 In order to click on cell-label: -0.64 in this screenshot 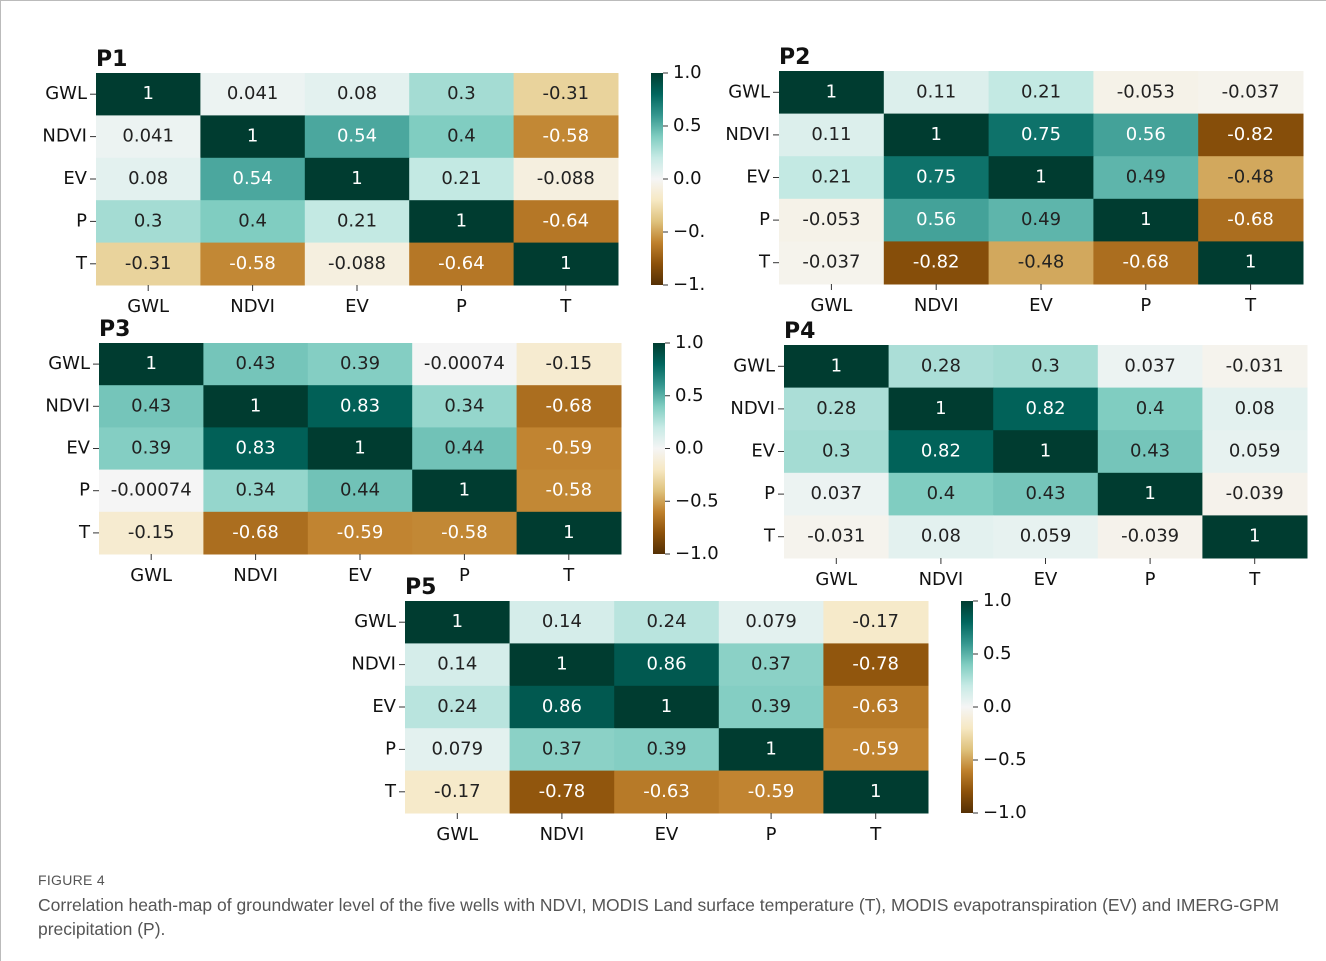, I will do `click(566, 220)`.